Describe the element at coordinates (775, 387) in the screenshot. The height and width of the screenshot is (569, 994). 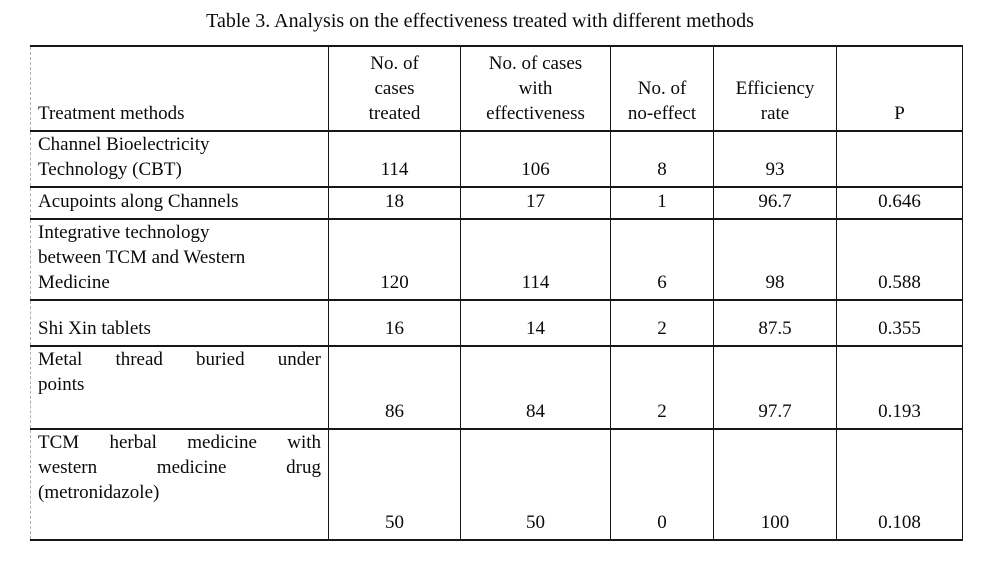
I see `efficiency-rate-cell: 97.7` at that location.